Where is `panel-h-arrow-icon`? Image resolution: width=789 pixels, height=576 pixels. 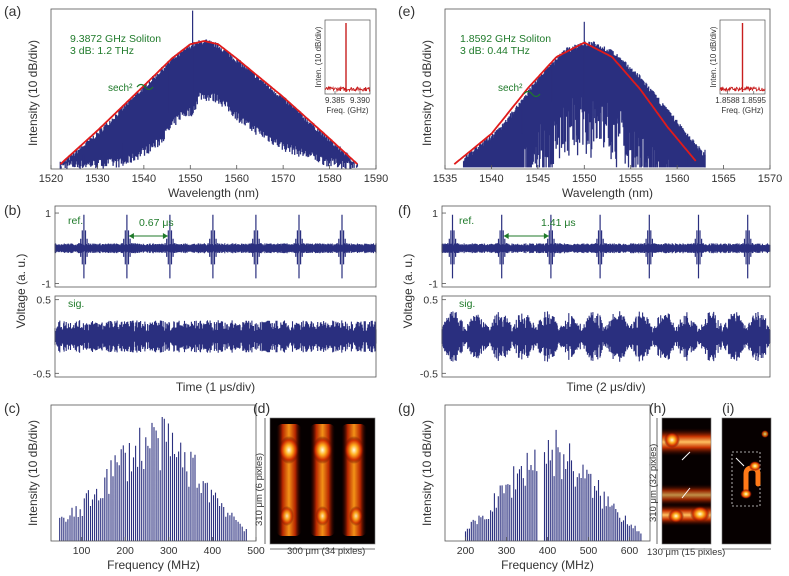 panel-h-arrow-icon is located at coordinates (686, 493).